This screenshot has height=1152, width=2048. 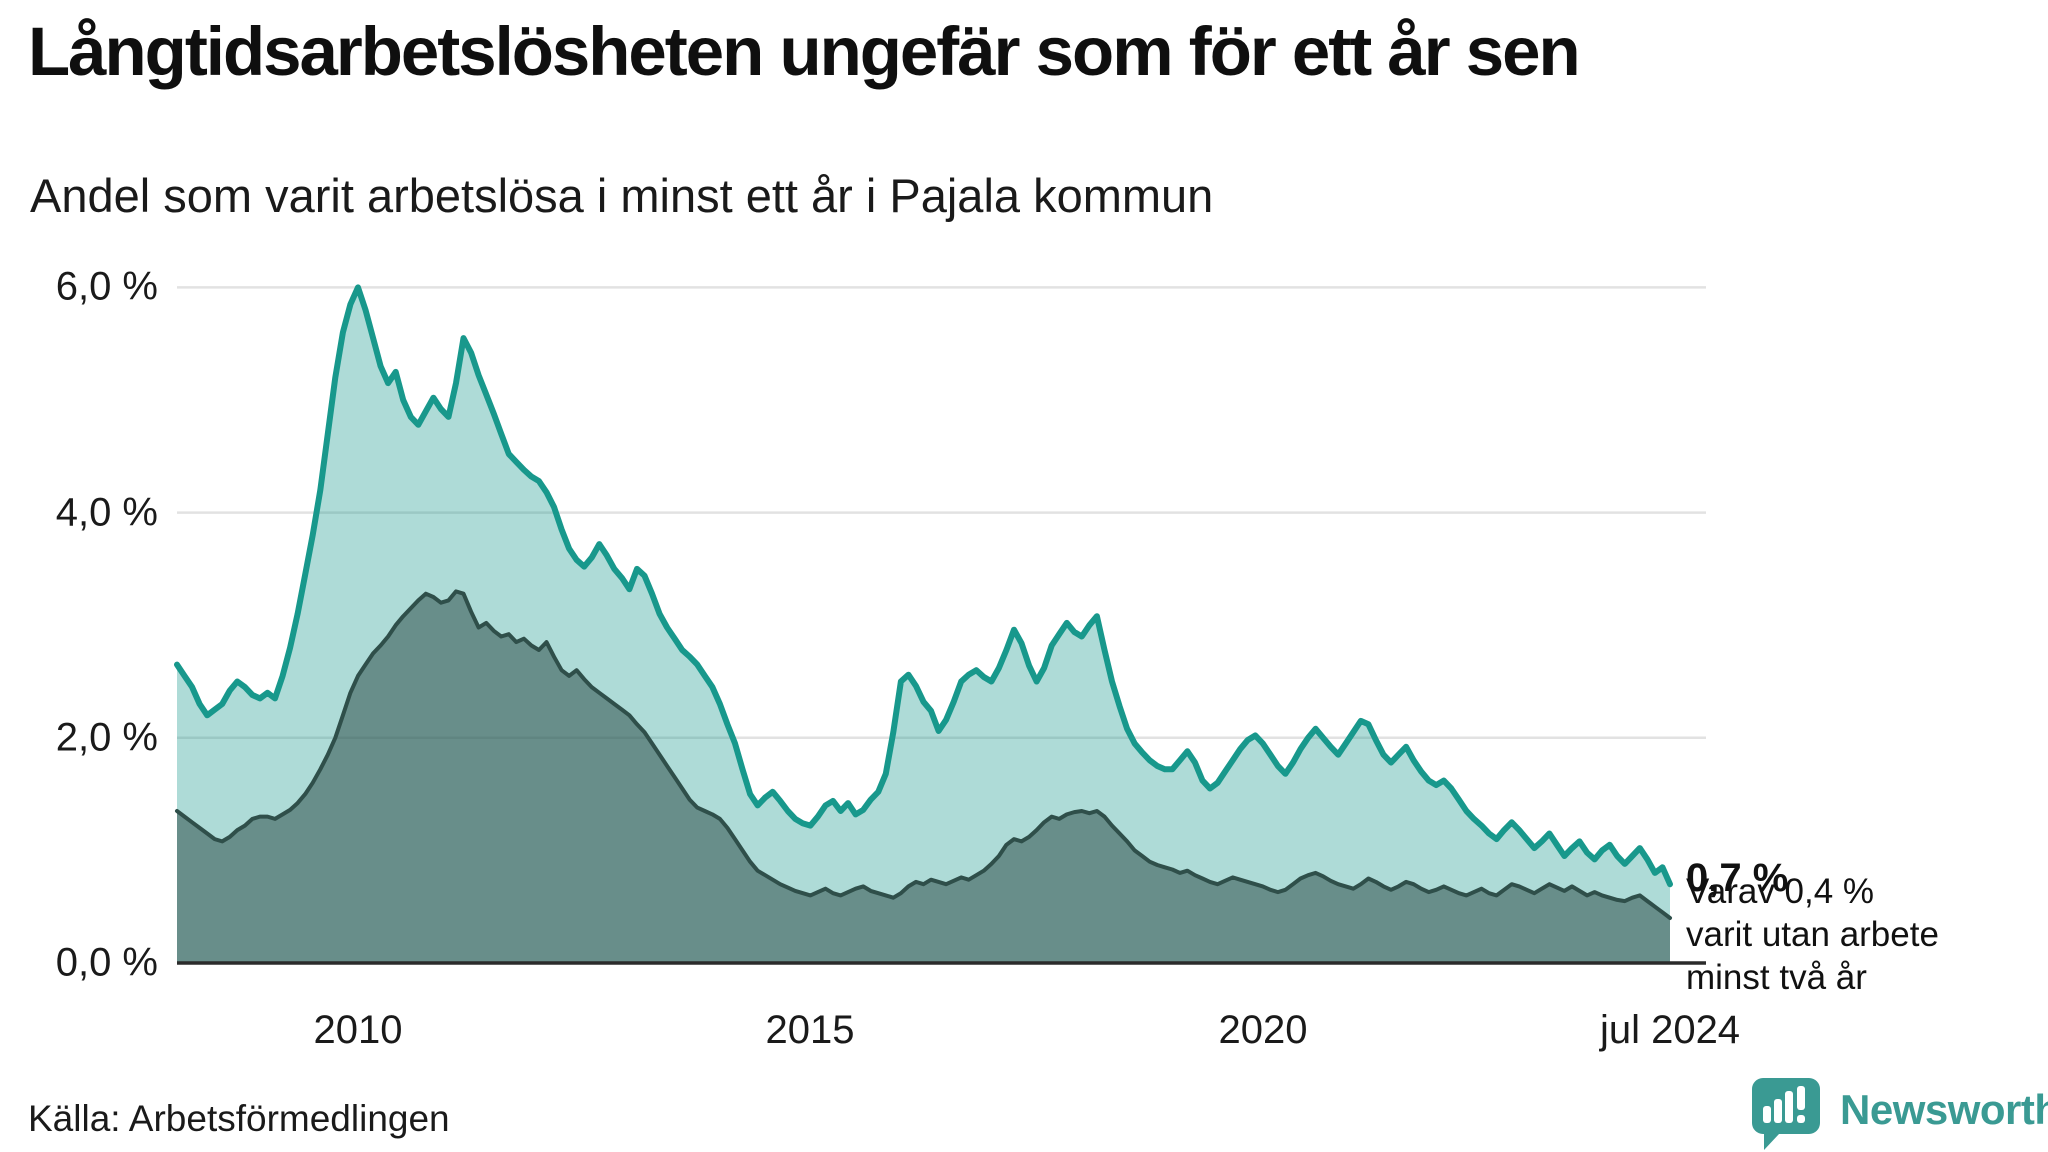 I want to click on y-tick-0: 0,0 %, so click(x=106, y=962).